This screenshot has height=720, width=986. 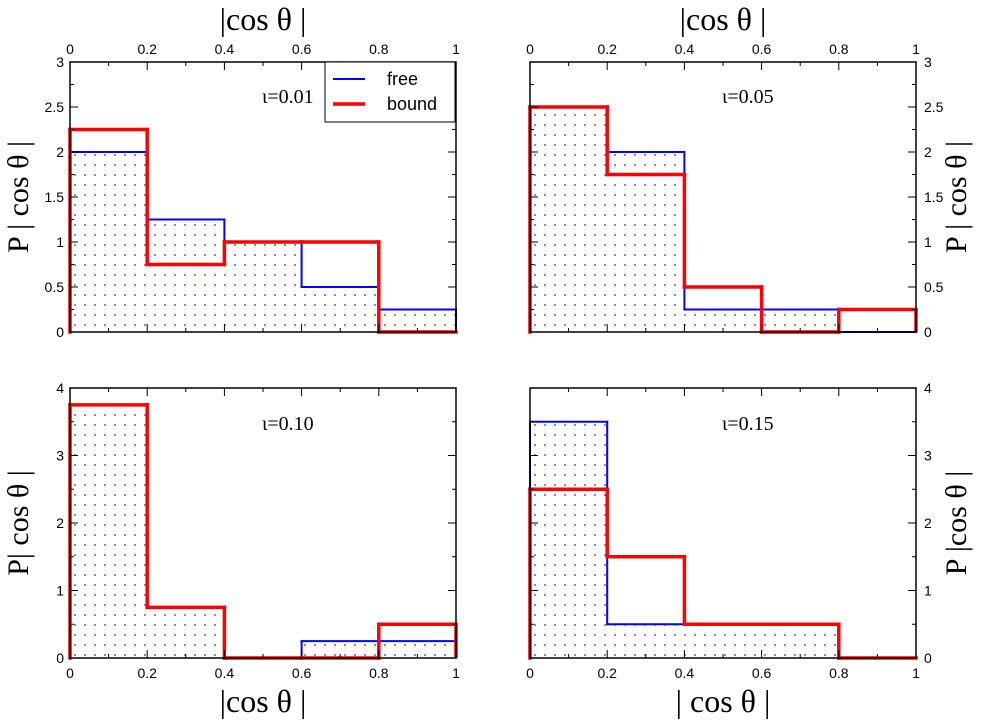 What do you see at coordinates (723, 701) in the screenshot?
I see `x-axis-title: | cos θ |` at bounding box center [723, 701].